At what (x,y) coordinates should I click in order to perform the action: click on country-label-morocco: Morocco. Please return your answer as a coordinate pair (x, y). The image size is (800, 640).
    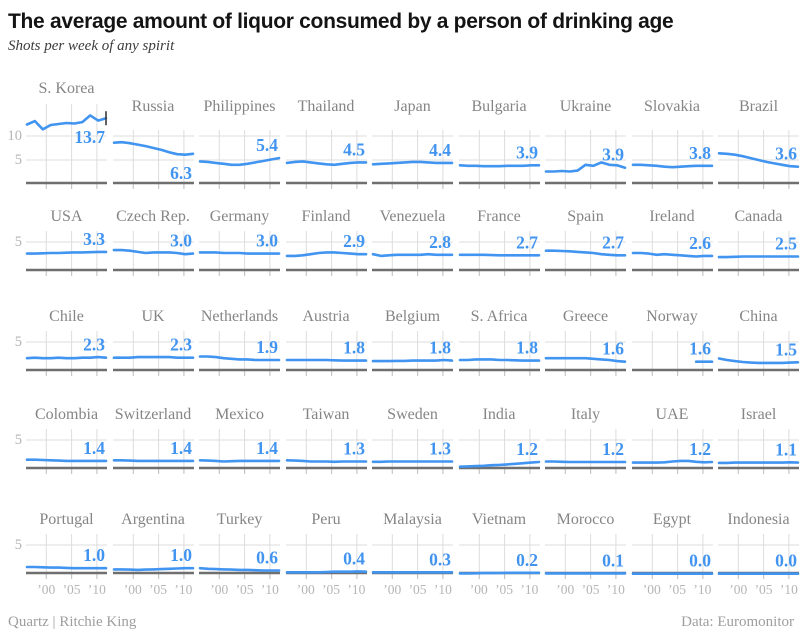
    Looking at the image, I should click on (585, 519).